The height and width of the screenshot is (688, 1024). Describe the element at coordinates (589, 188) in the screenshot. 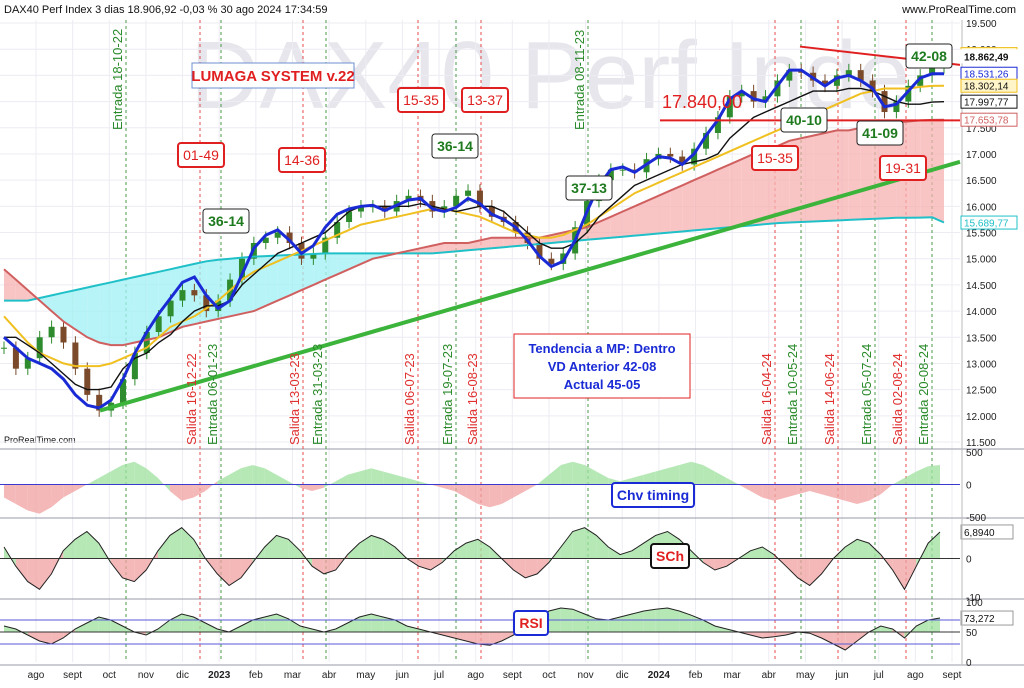

I see `signal-box-label: 37-13` at that location.